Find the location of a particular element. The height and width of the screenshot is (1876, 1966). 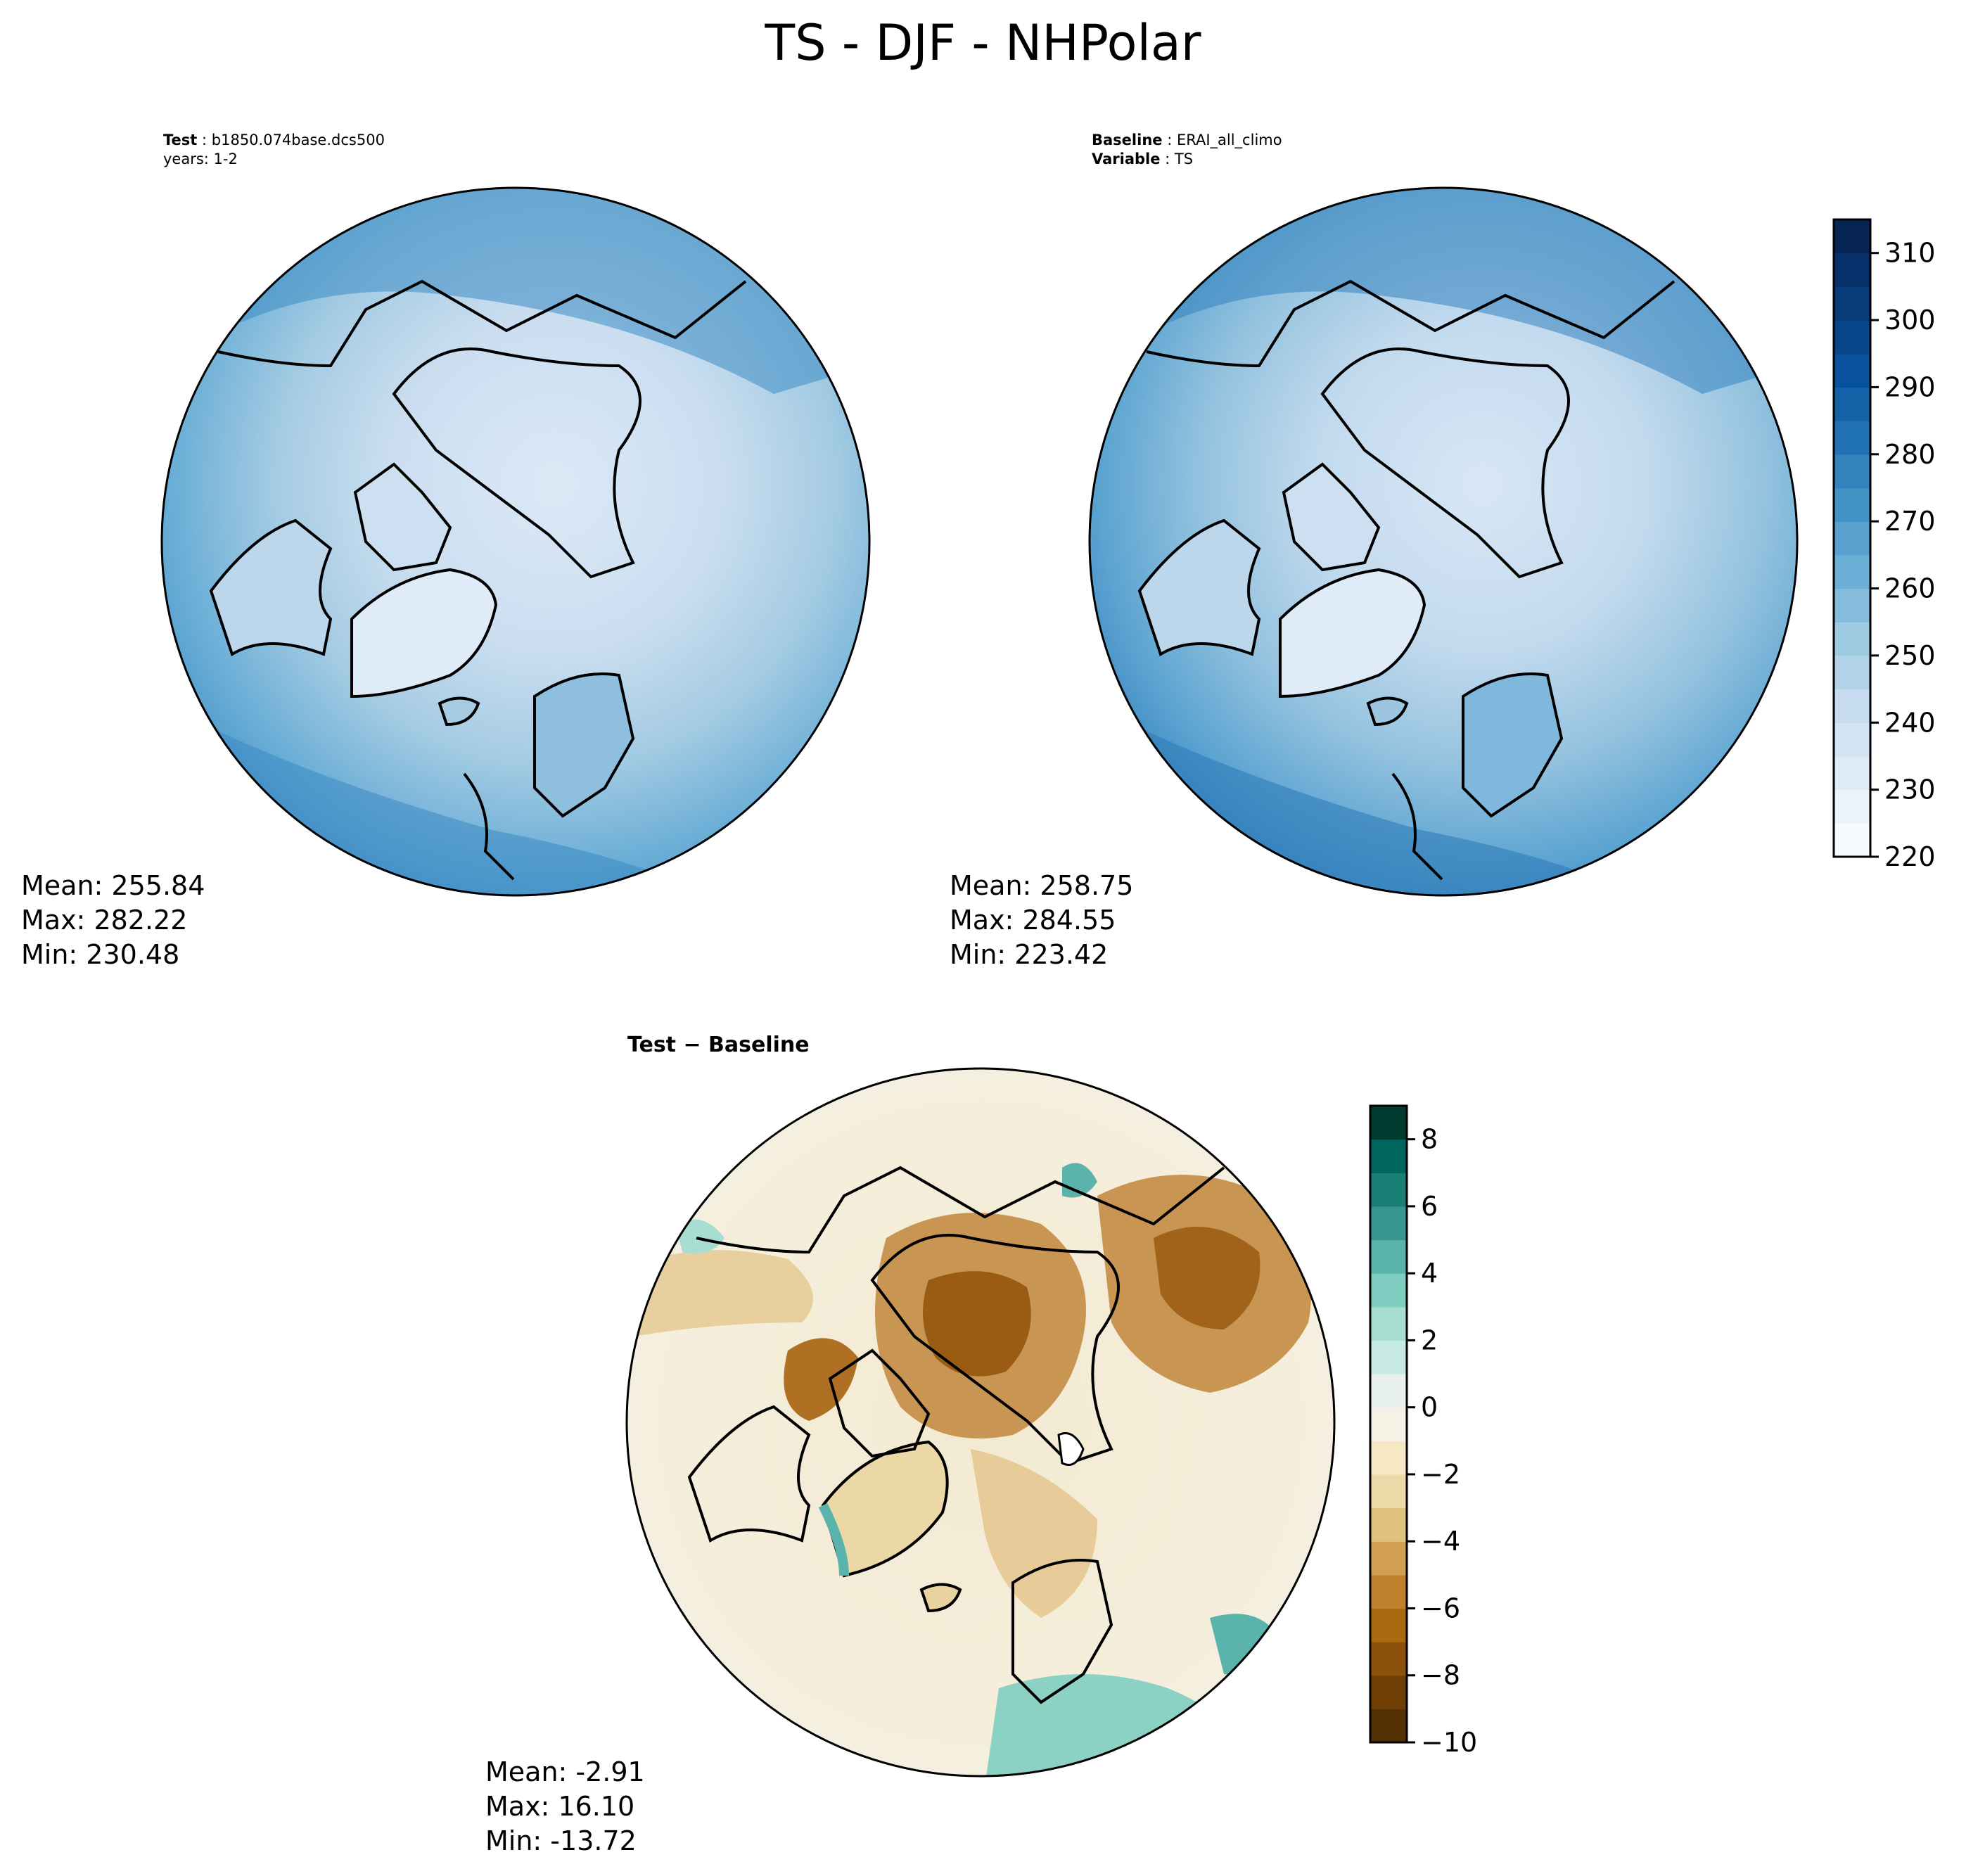

main-colorbar-tick-label: 280 is located at coordinates (1910, 454).